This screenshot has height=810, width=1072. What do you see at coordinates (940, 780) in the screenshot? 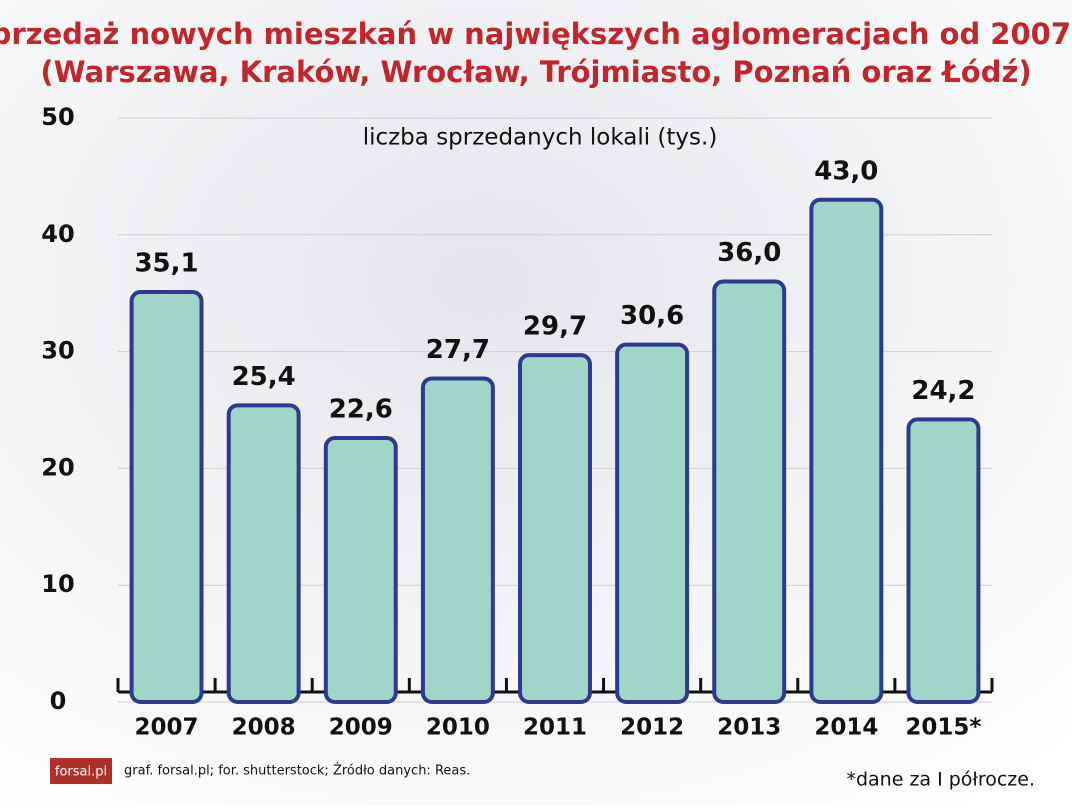
I see `note: *dane za I półrocze.` at bounding box center [940, 780].